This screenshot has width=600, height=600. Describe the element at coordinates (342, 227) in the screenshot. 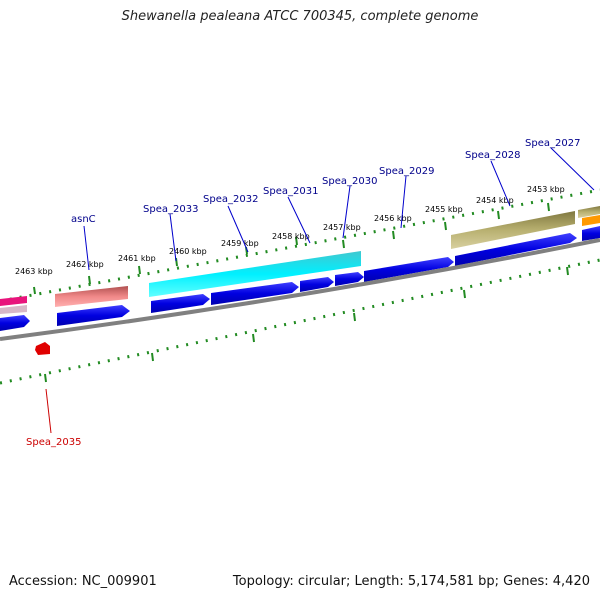

I see `scale-label: 2457 kbp` at that location.